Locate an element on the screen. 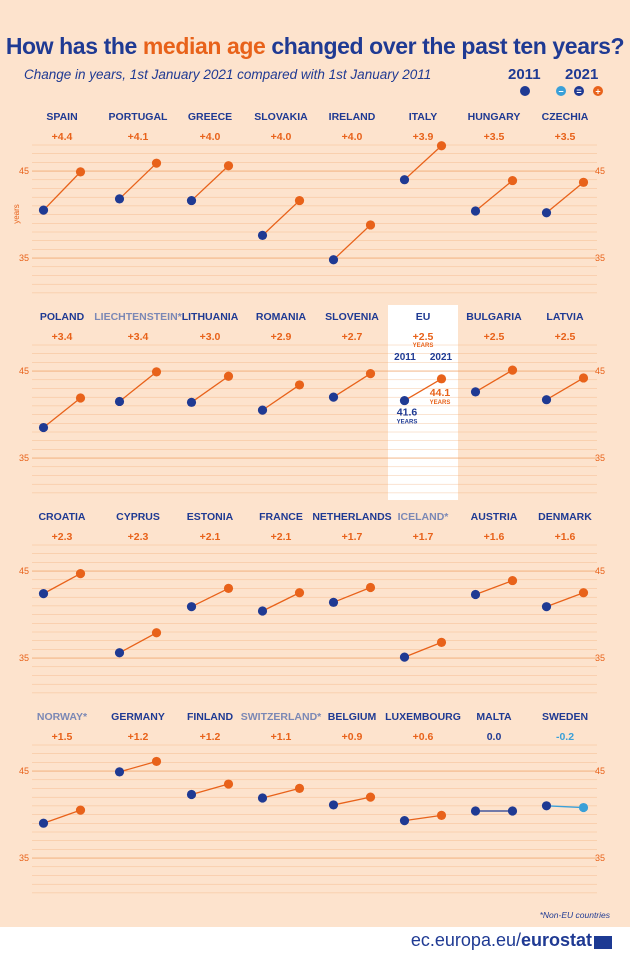  change-label: +1.6 is located at coordinates (494, 537).